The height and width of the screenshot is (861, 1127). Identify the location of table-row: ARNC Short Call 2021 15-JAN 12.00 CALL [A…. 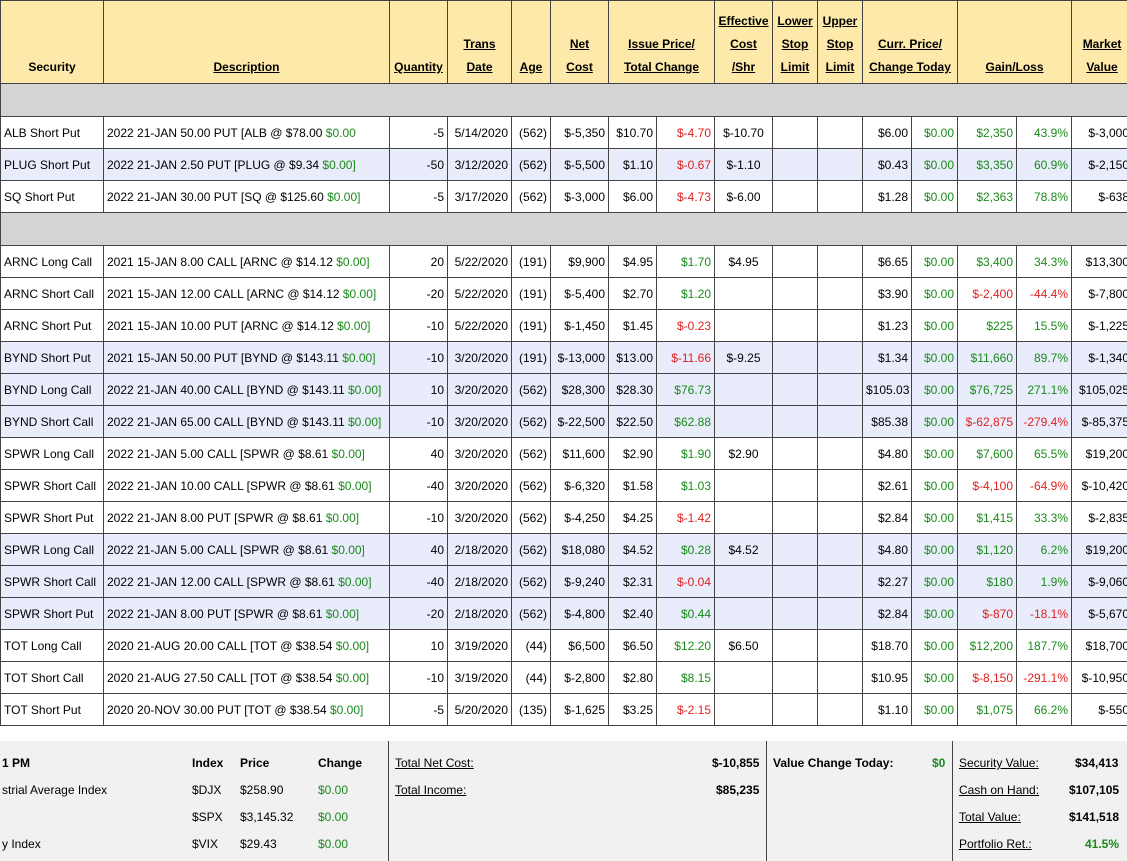
(563, 293).